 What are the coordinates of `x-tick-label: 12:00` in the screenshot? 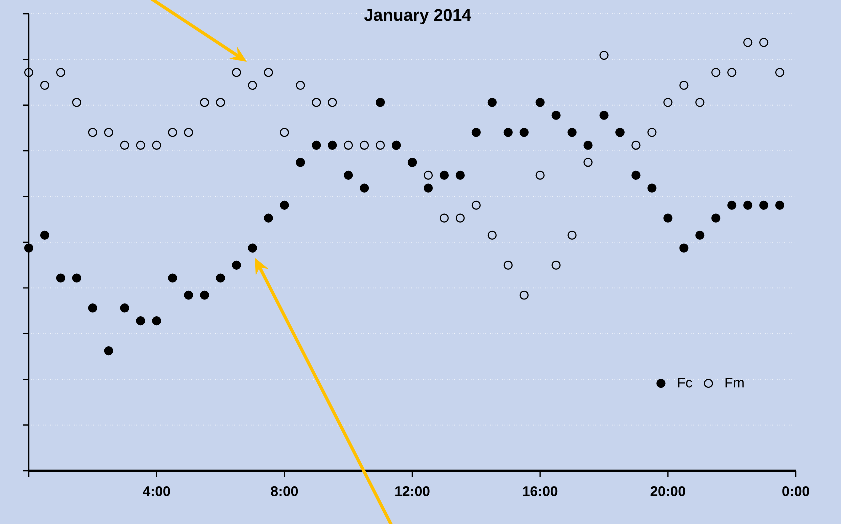 It's located at (413, 491).